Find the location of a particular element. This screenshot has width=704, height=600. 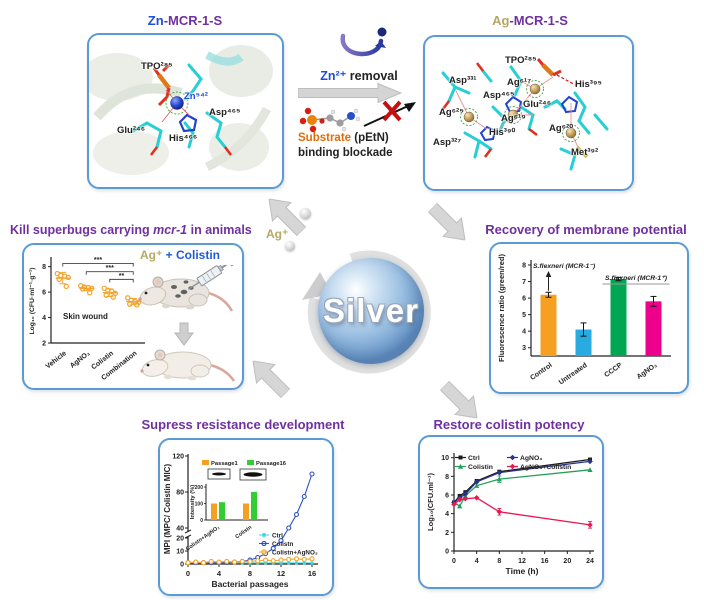

ag-panel-title: Ag-MCR-1-S is located at coordinates (530, 20).